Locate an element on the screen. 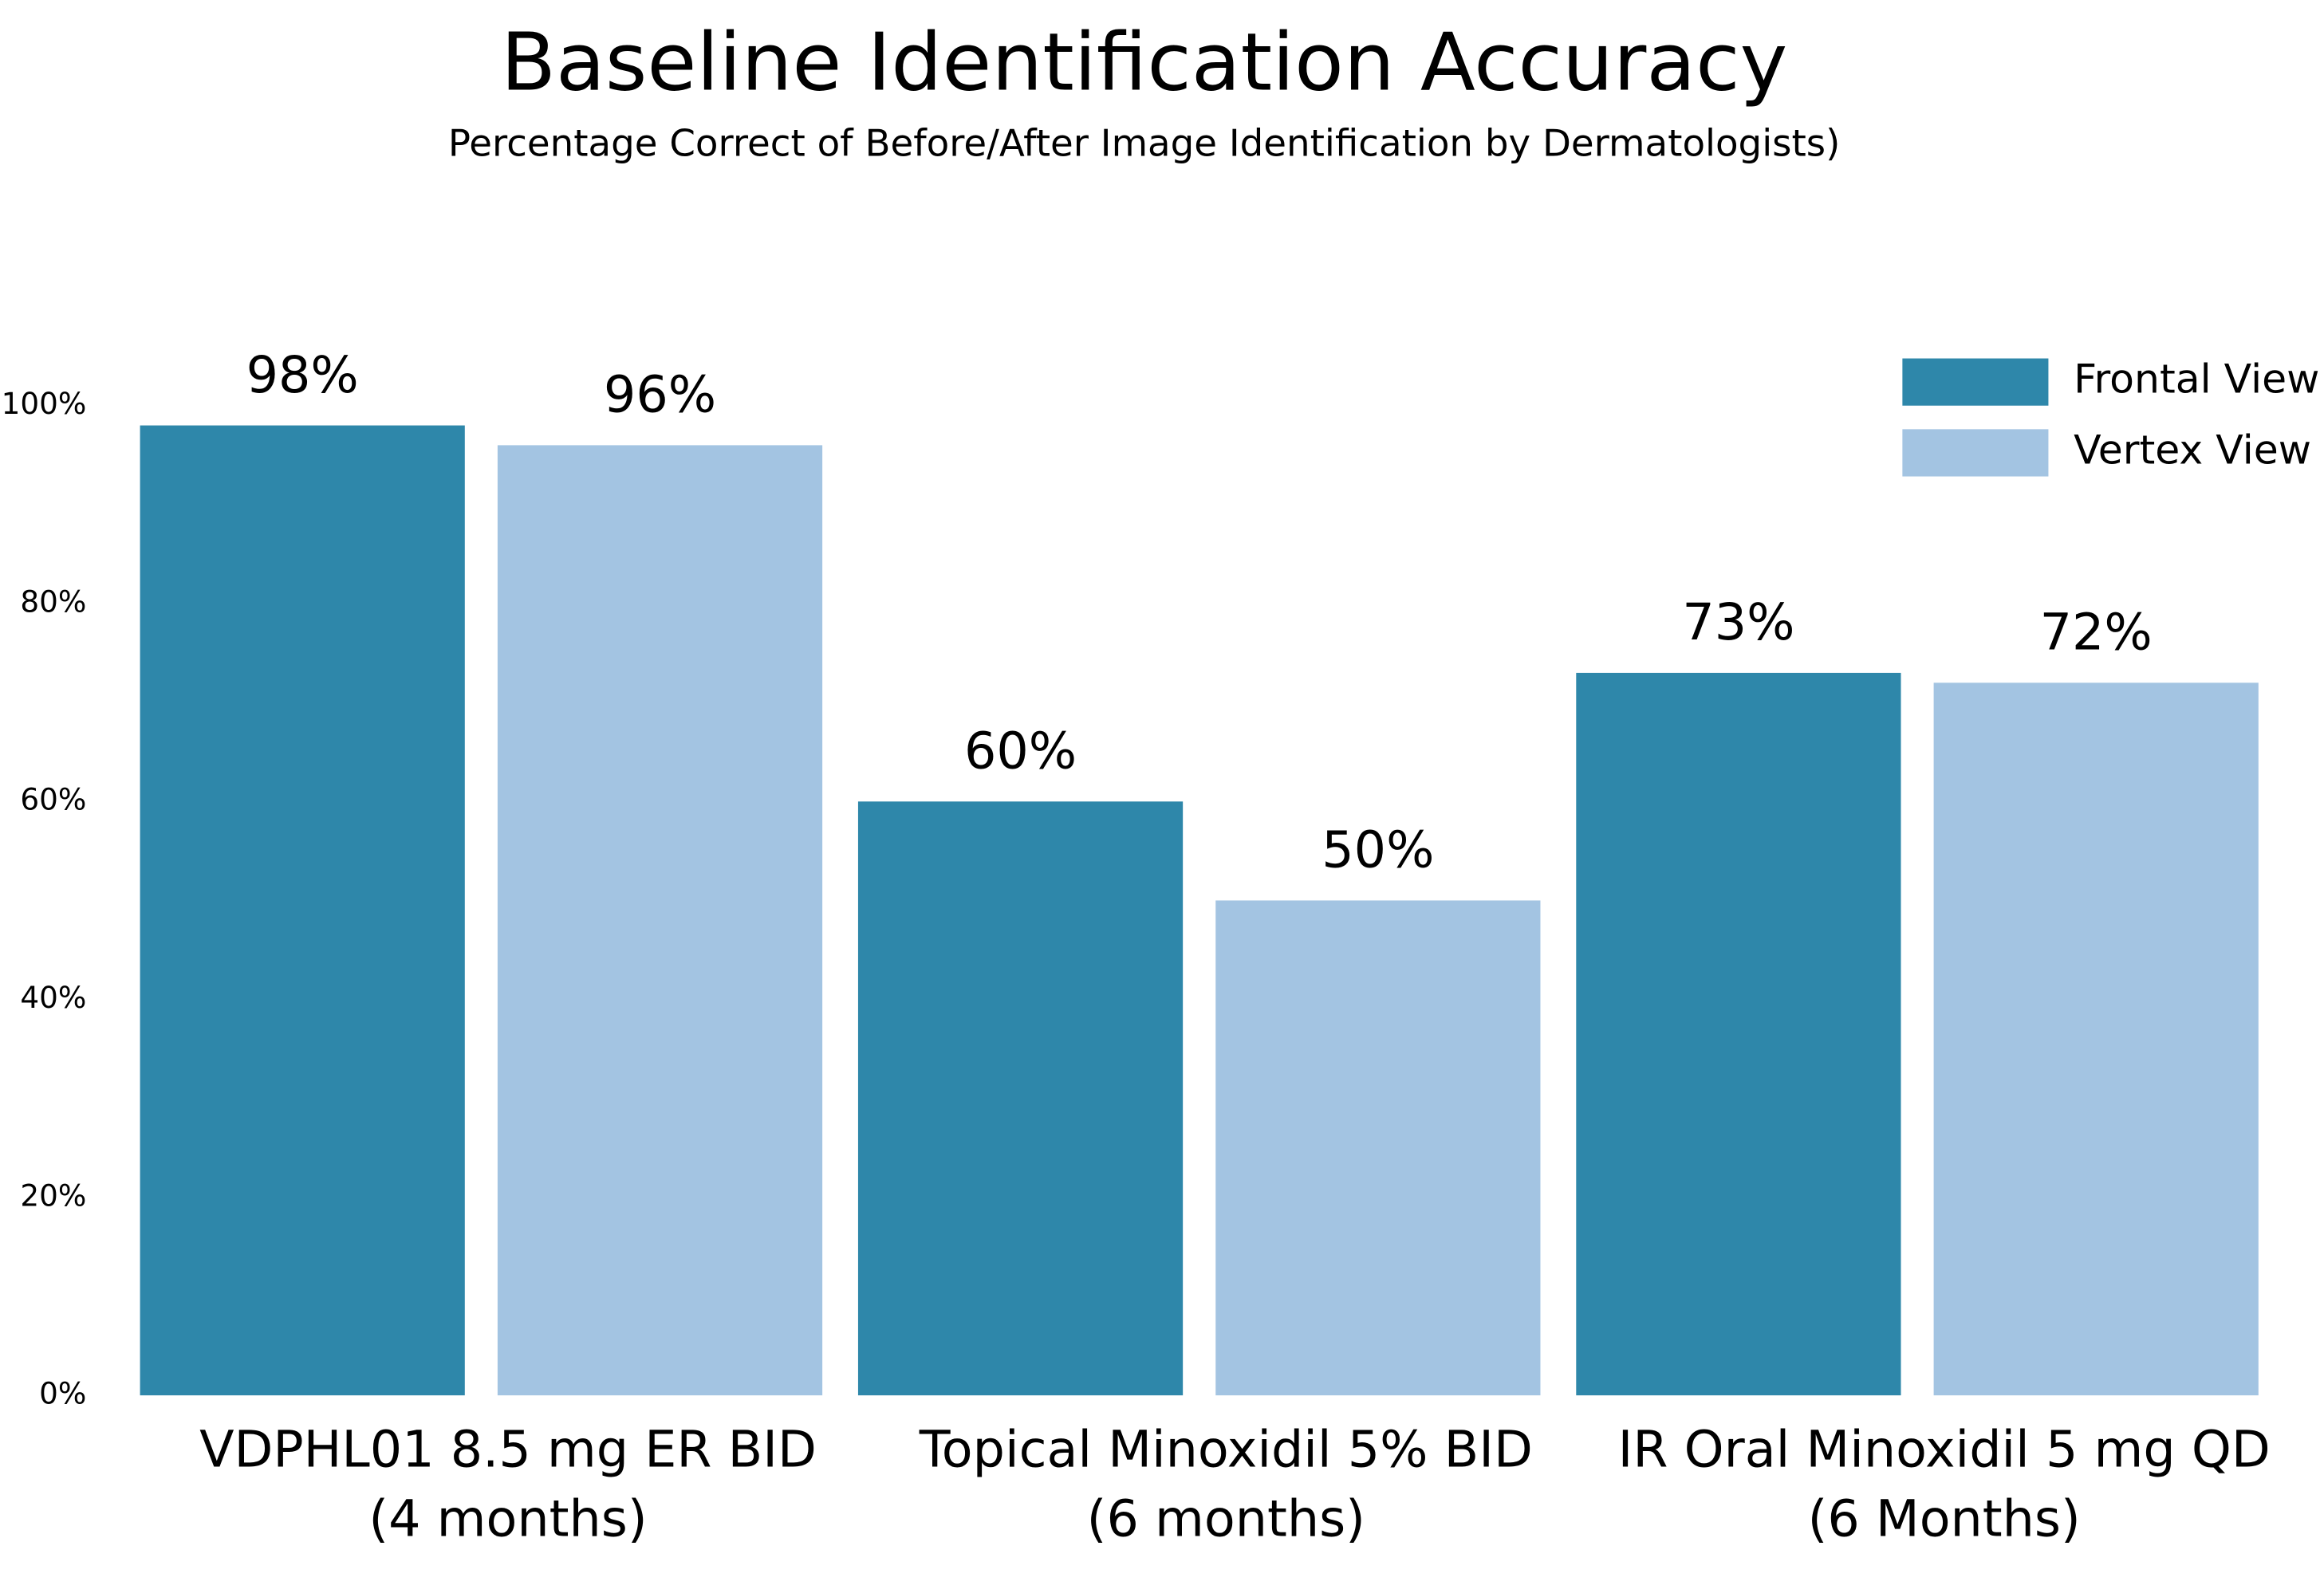 The image size is (2324, 1593). legend-label: Vertex View is located at coordinates (2192, 450).